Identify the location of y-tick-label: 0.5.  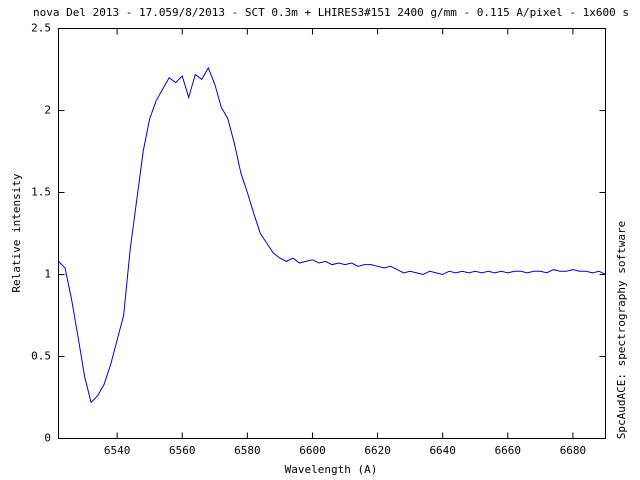
(41, 356).